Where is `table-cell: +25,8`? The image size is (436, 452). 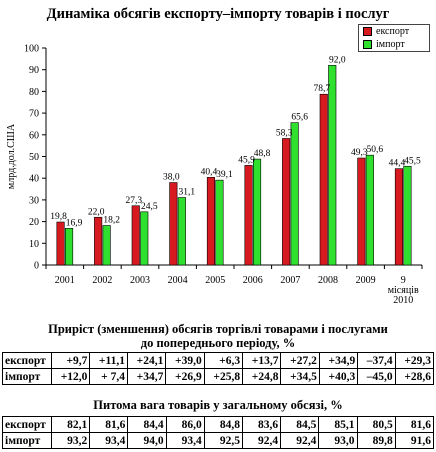 table-cell: +25,8 is located at coordinates (223, 376).